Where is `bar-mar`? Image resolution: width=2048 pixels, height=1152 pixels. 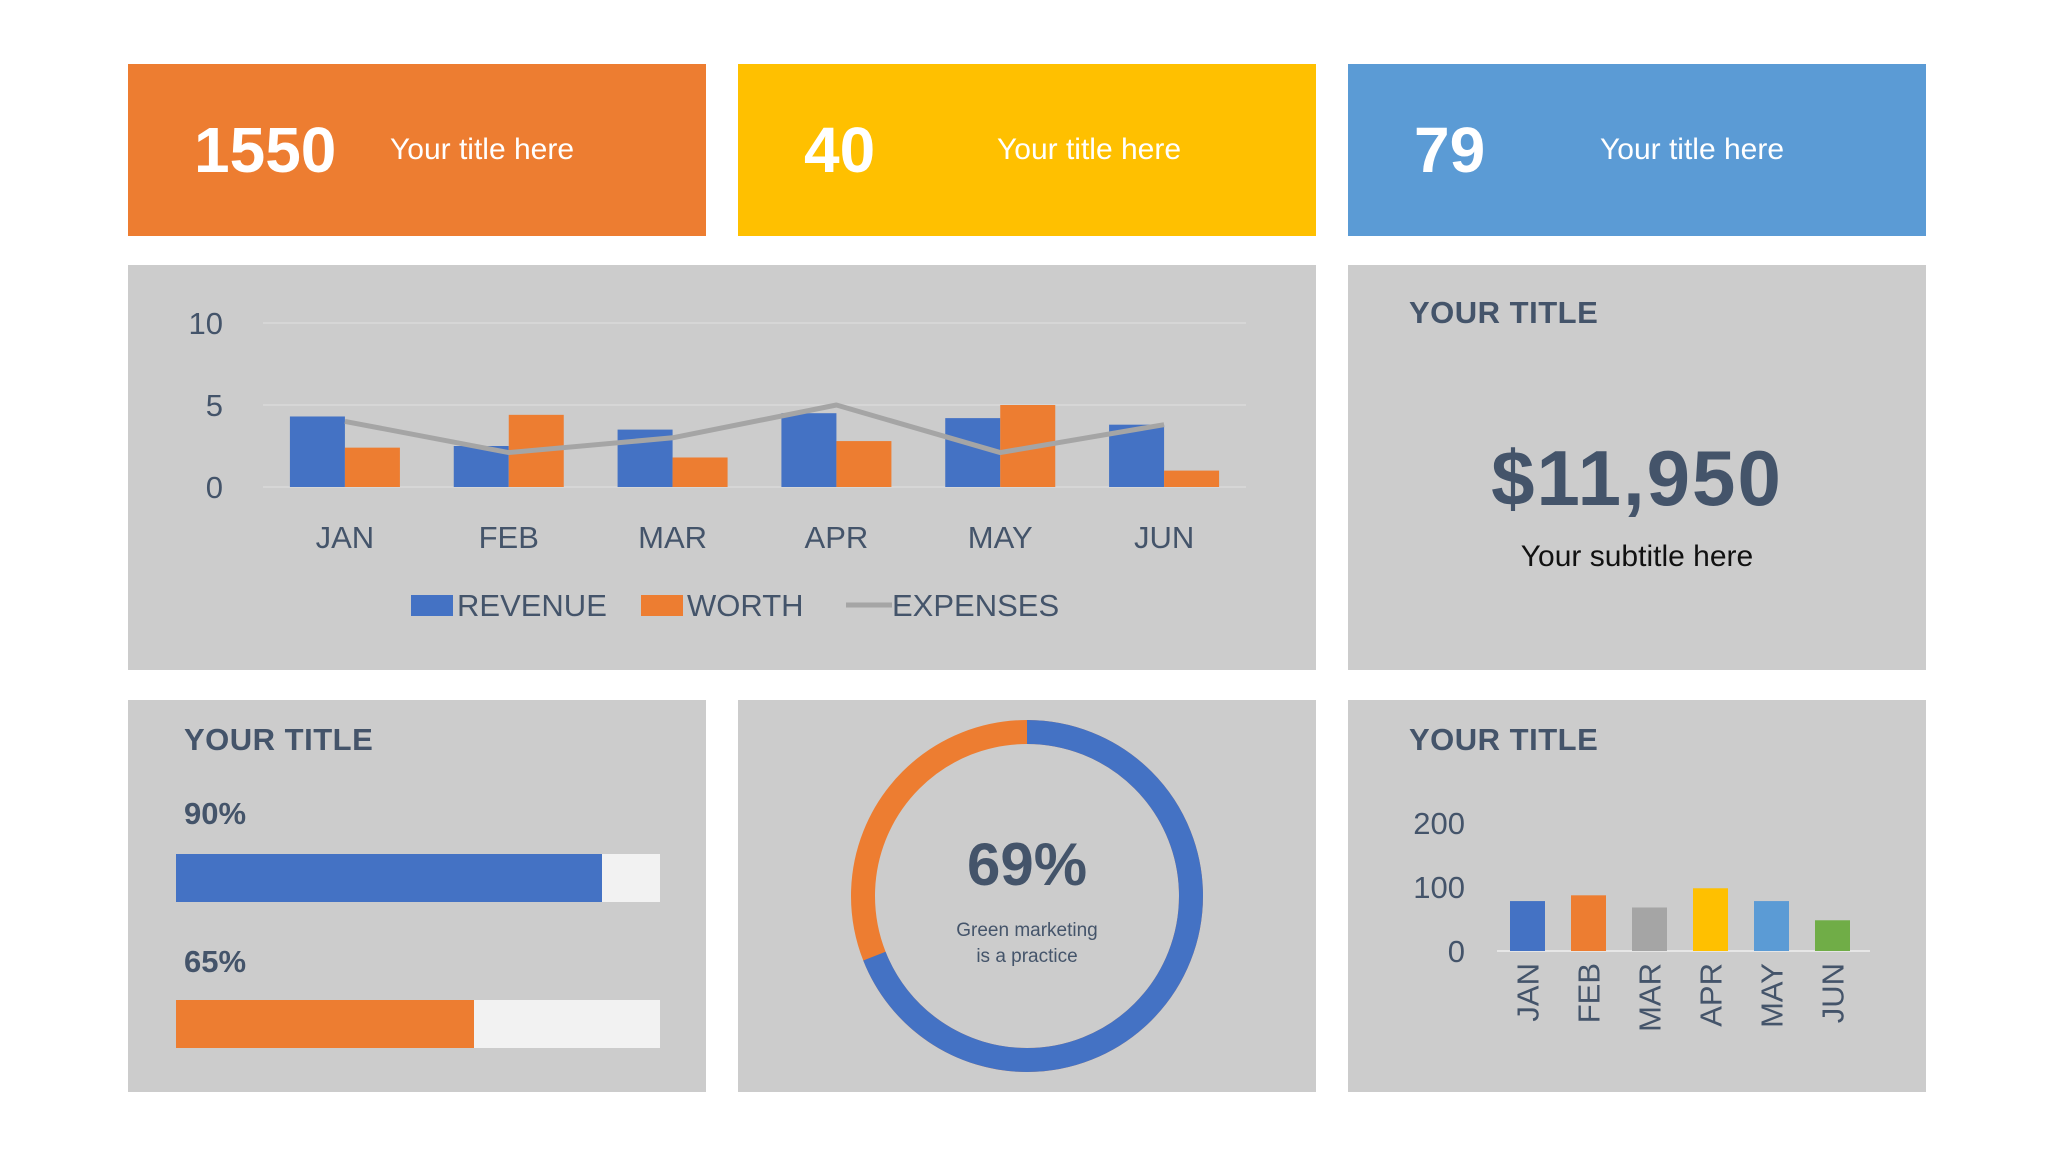 bar-mar is located at coordinates (1649, 929).